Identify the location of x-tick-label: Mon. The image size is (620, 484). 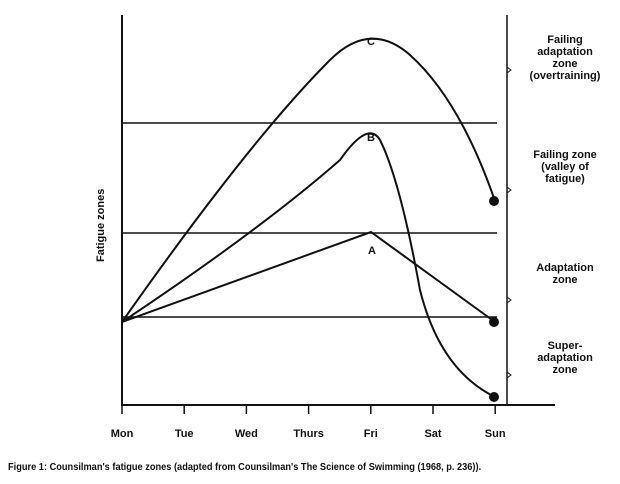
(122, 434).